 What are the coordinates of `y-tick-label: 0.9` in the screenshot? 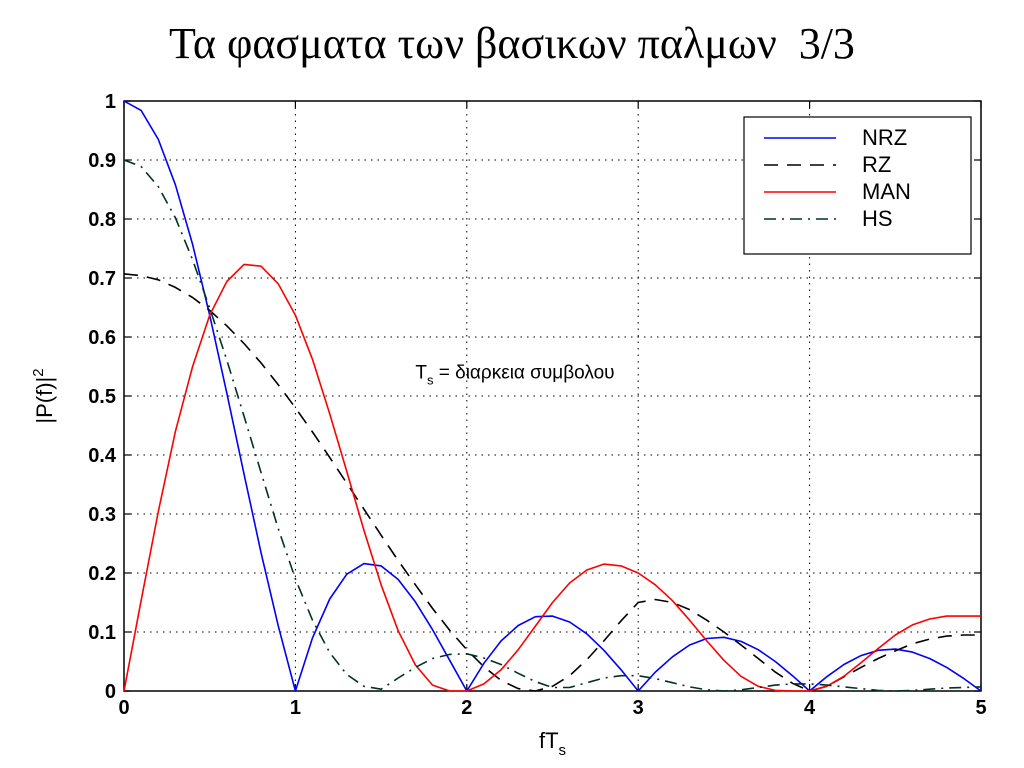 It's located at (102, 161).